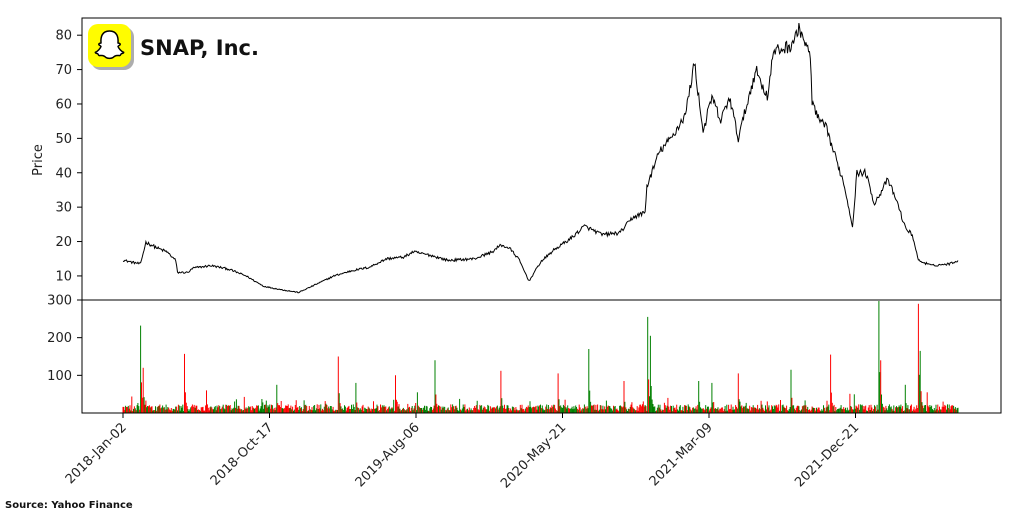 The image size is (1024, 512). Describe the element at coordinates (59, 301) in the screenshot. I see `volume-y-tick-label: 300` at that location.